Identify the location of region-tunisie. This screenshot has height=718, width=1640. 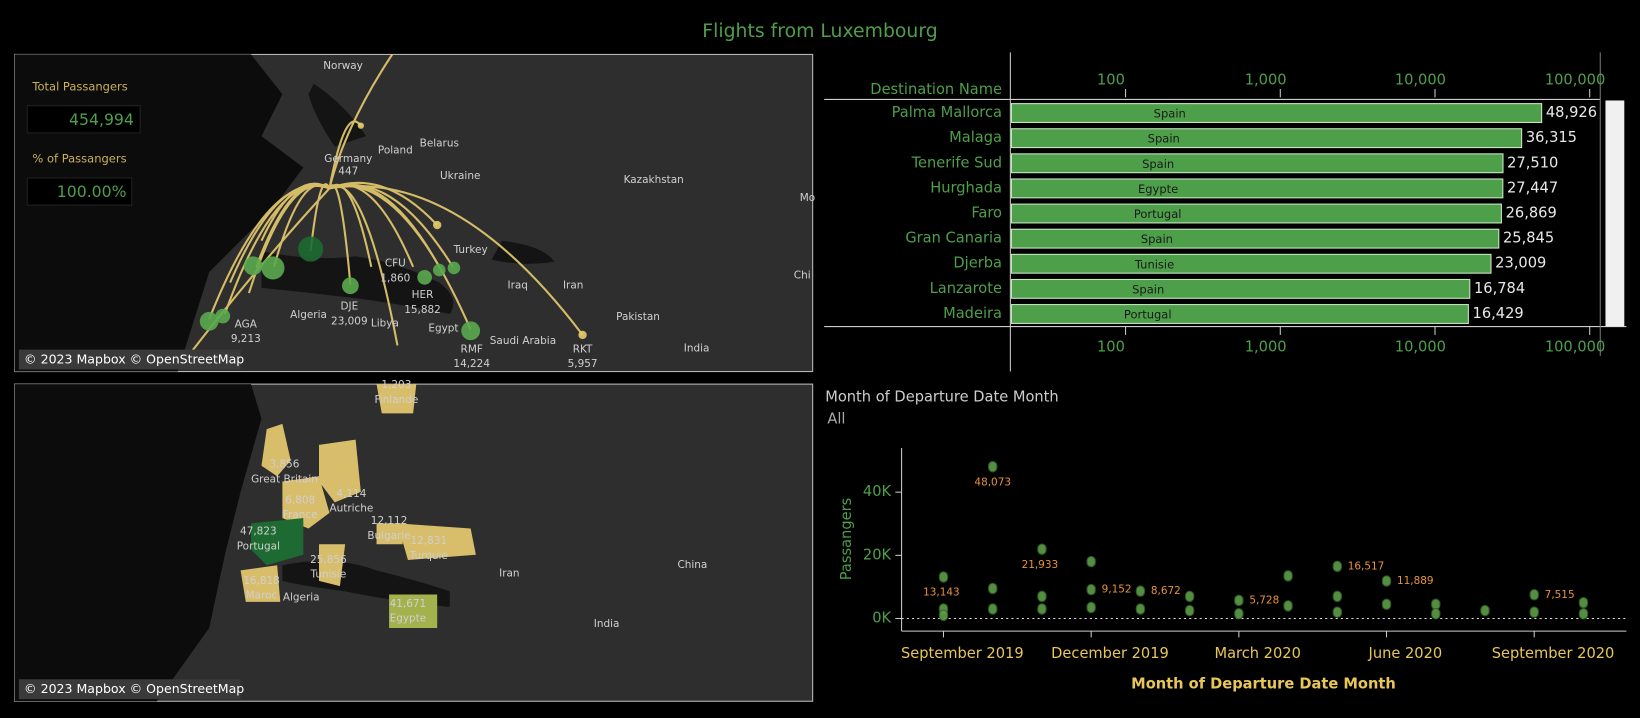
(332, 565).